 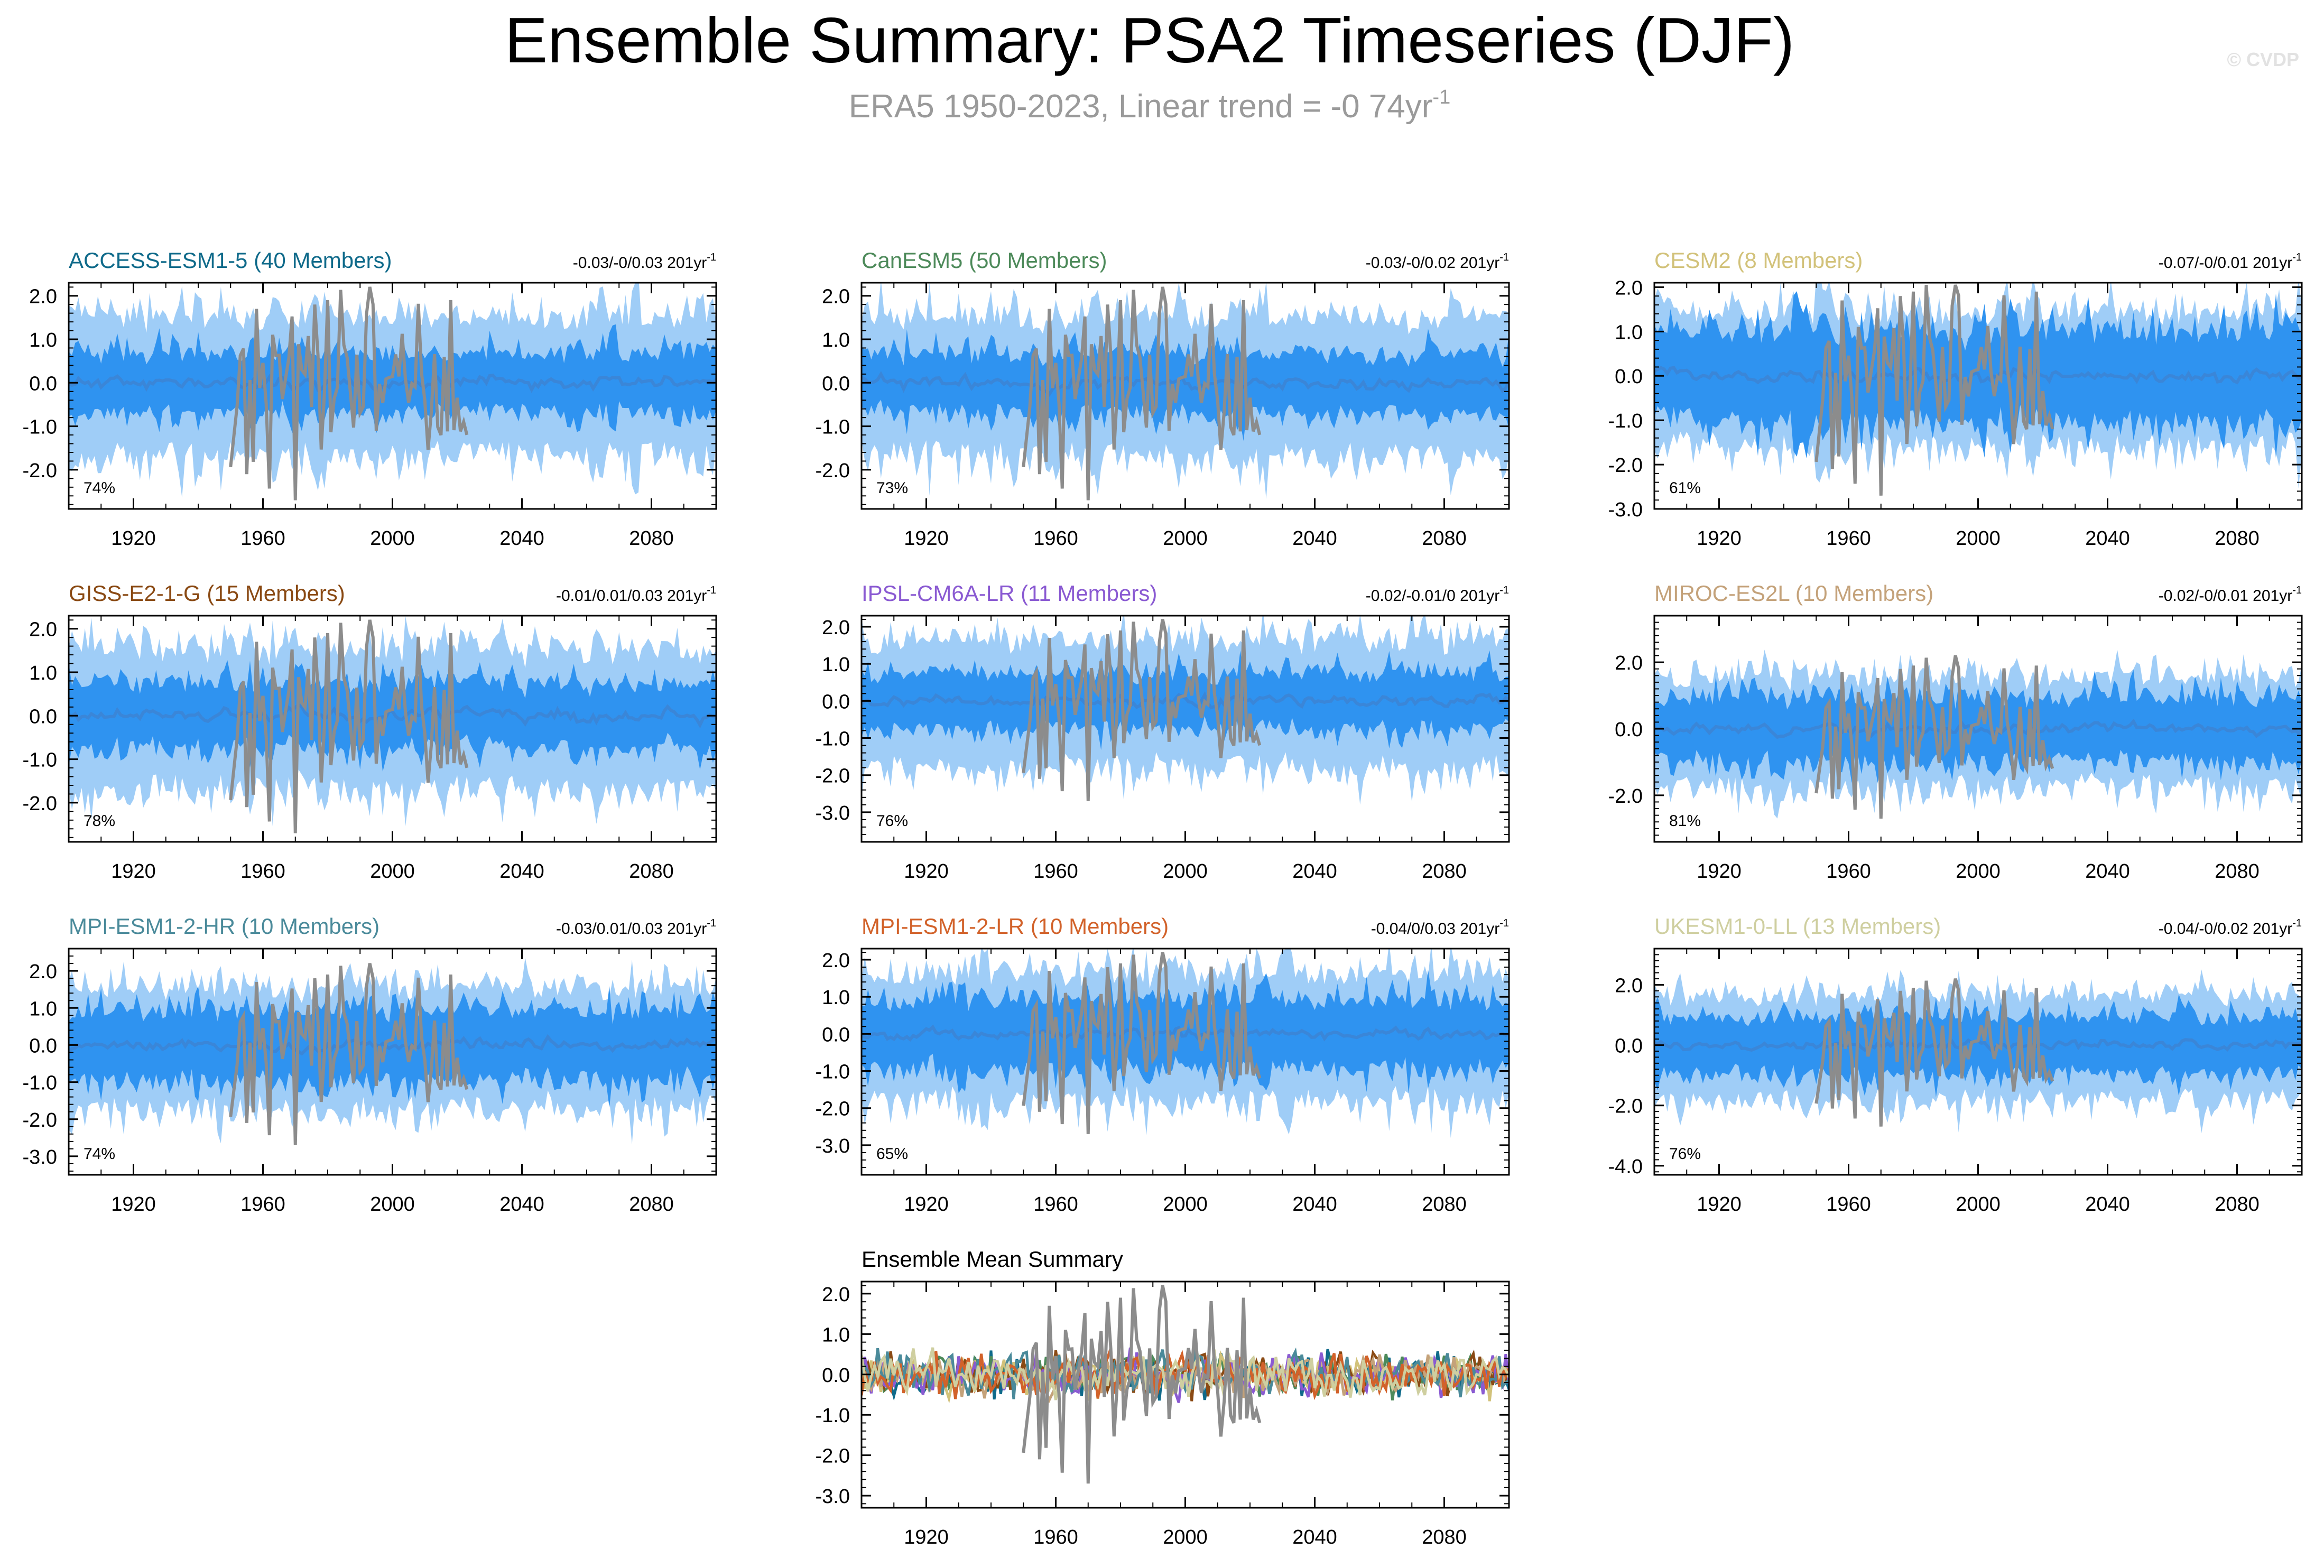 What do you see at coordinates (1437, 594) in the screenshot?
I see `panel-trend: -0.02/-0.01/0 201yr-1` at bounding box center [1437, 594].